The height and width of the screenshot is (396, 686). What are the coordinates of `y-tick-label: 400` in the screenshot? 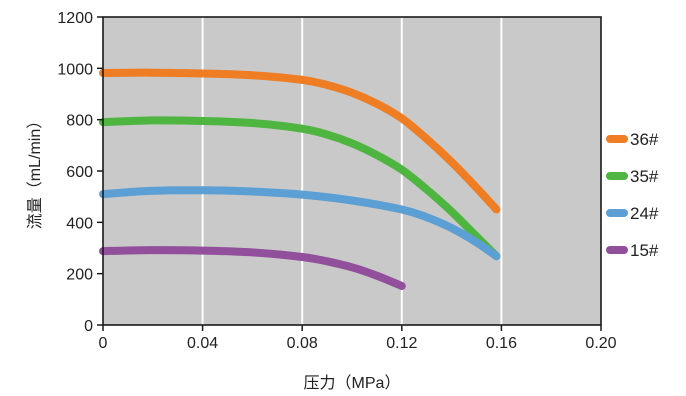 It's located at (79, 223).